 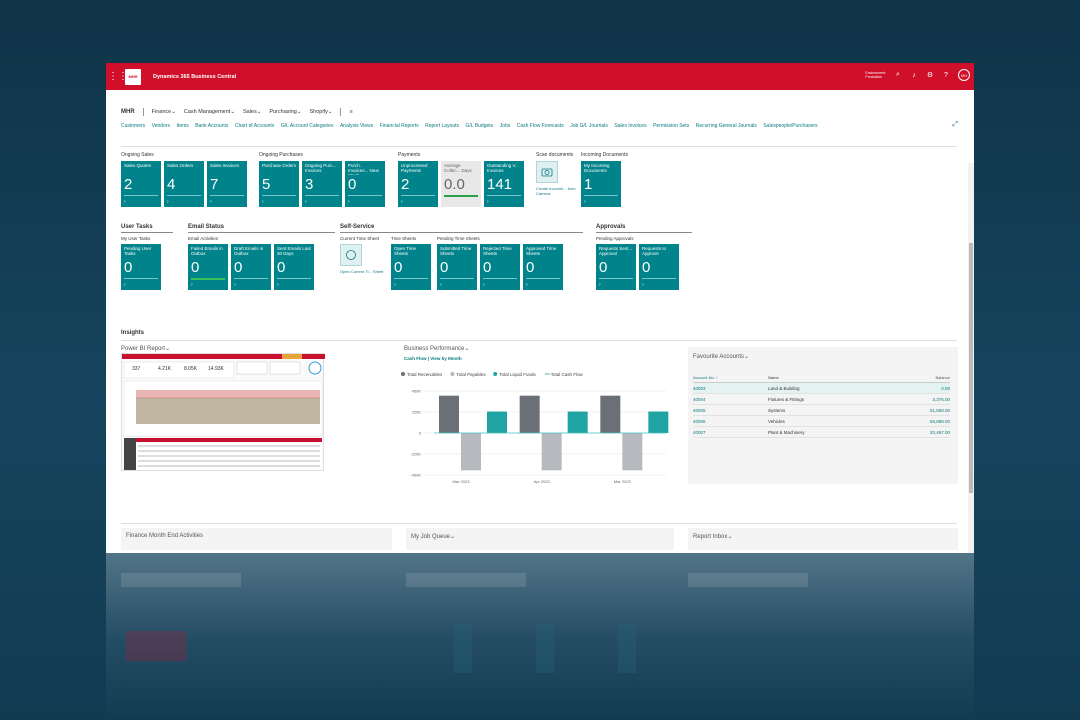 I want to click on nav-link: Recurring General Journals, so click(x=726, y=126).